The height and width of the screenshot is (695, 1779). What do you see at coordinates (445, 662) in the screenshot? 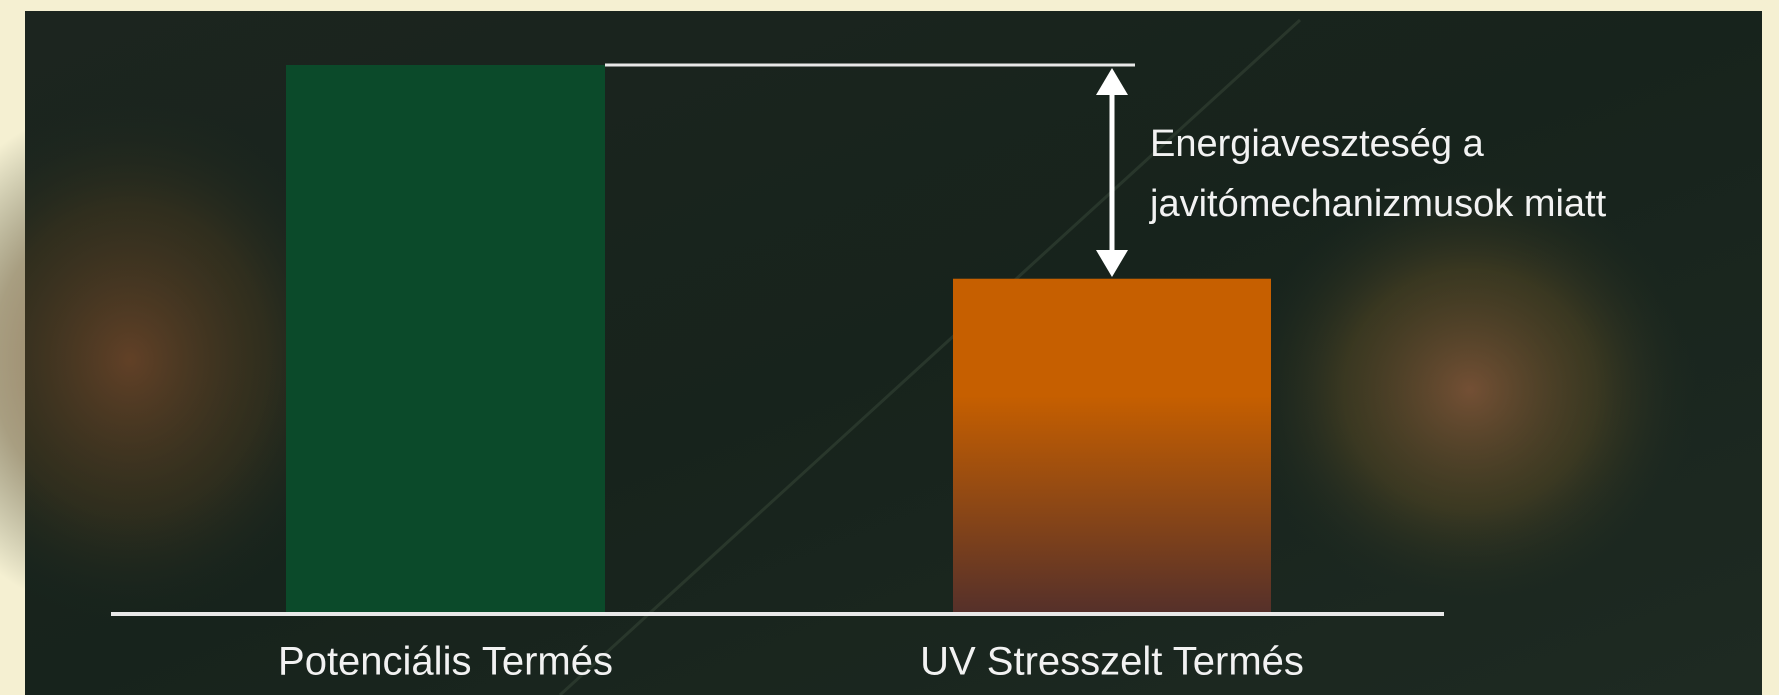
I see `x-tick-label: Potenciális Termés` at bounding box center [445, 662].